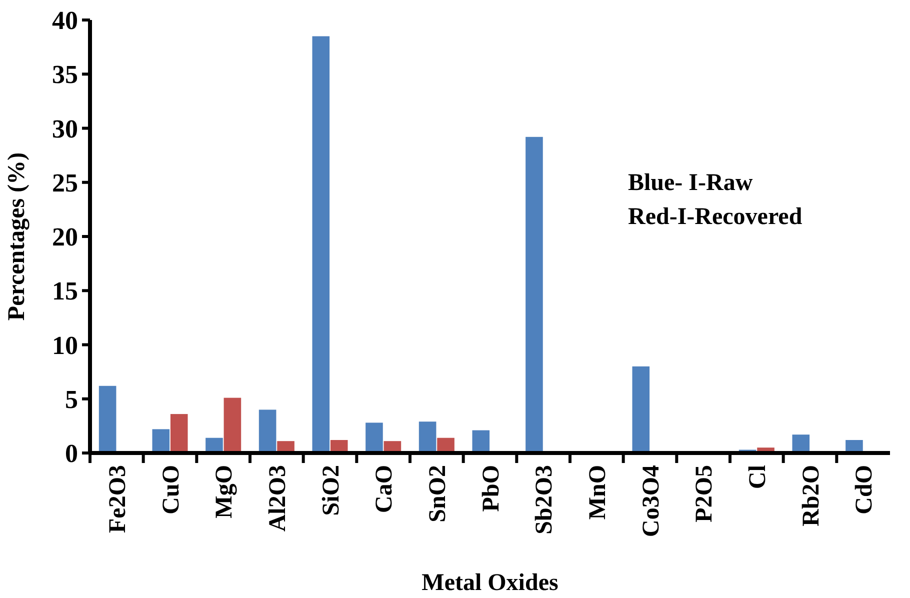 The width and height of the screenshot is (910, 598). Describe the element at coordinates (17, 236) in the screenshot. I see `y-axis-title: Percentages (%)` at that location.